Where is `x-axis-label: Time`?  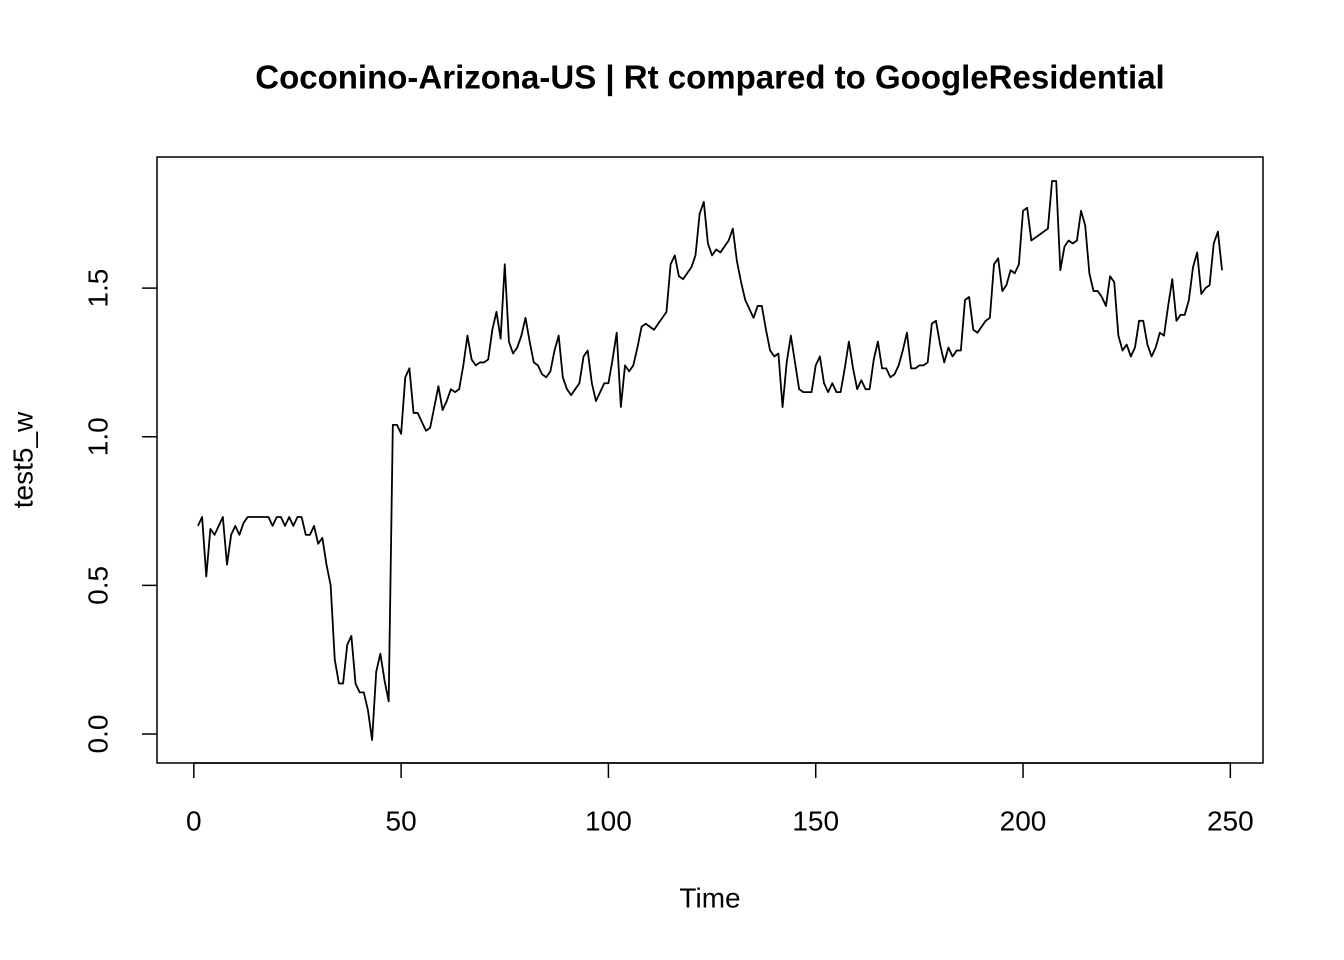
x-axis-label: Time is located at coordinates (709, 897).